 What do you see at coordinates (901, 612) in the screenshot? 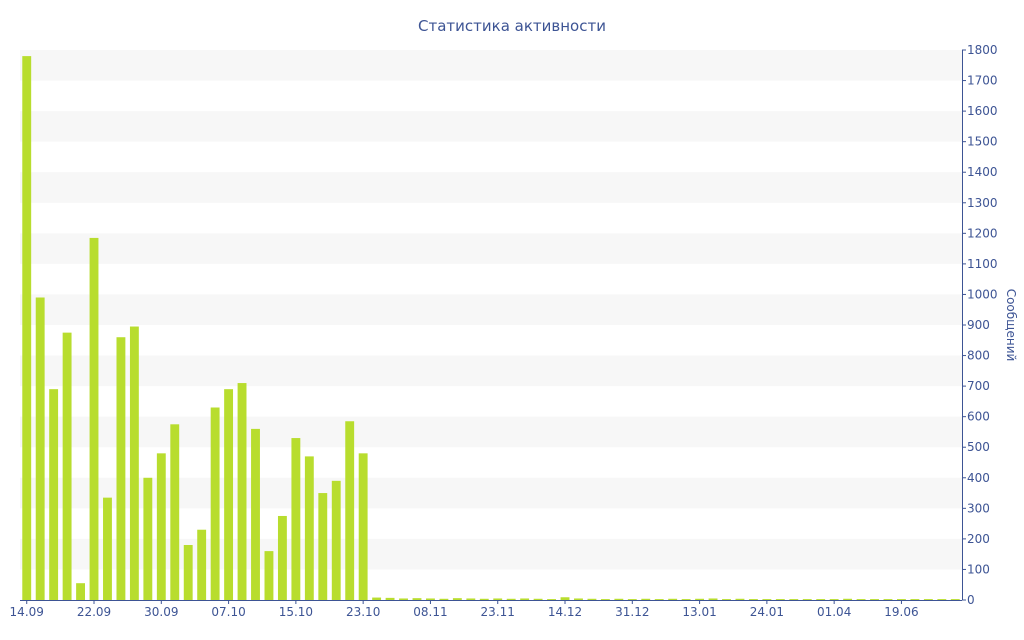
I see `x-tick-label: 19.06` at bounding box center [901, 612].